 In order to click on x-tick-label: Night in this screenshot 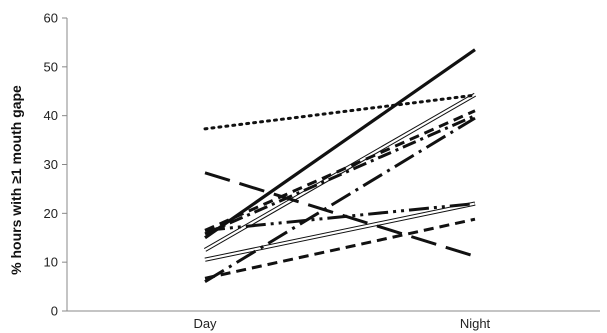, I will do `click(475, 323)`.